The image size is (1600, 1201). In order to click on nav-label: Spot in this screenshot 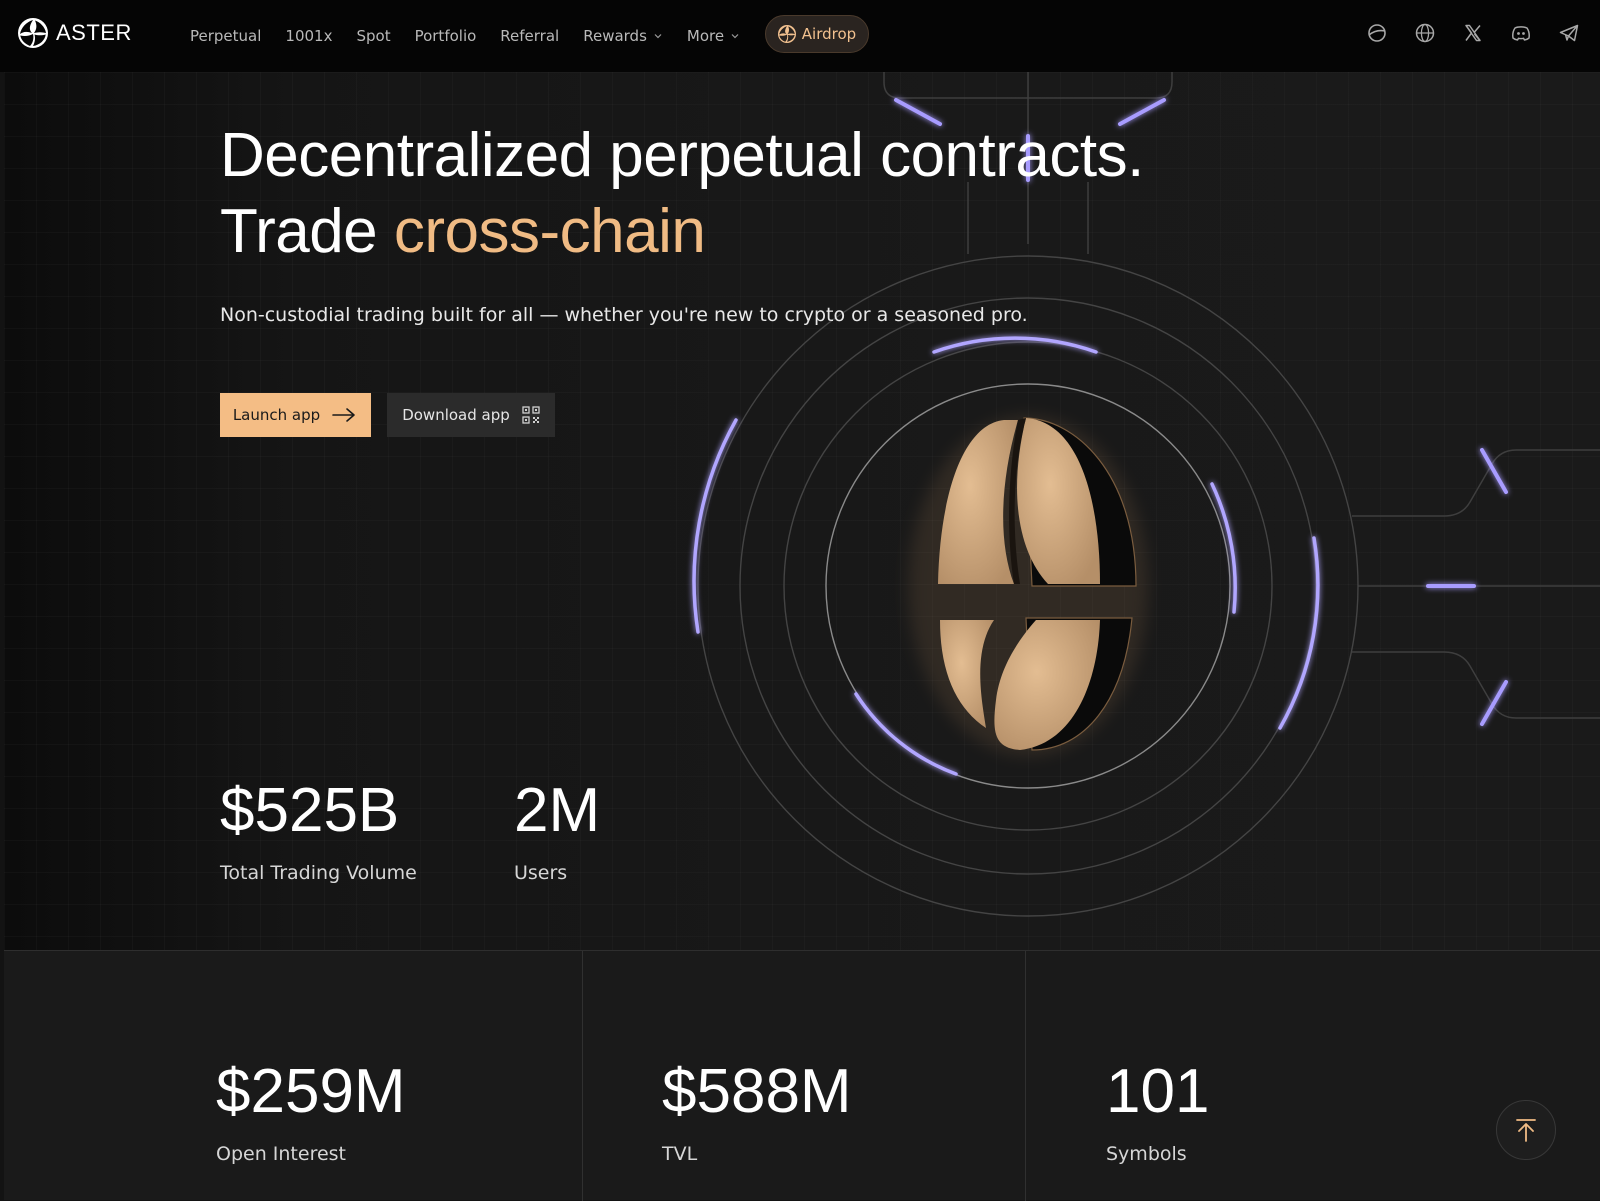, I will do `click(373, 36)`.